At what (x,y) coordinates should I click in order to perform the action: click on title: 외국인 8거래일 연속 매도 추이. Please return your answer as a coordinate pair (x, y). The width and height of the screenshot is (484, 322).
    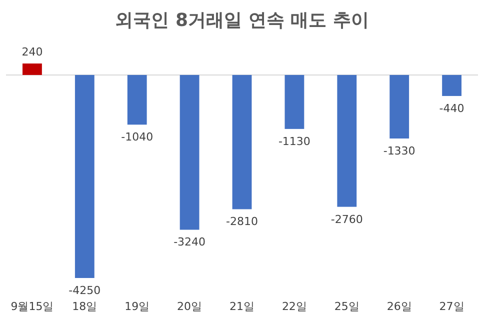
    Looking at the image, I should click on (242, 20).